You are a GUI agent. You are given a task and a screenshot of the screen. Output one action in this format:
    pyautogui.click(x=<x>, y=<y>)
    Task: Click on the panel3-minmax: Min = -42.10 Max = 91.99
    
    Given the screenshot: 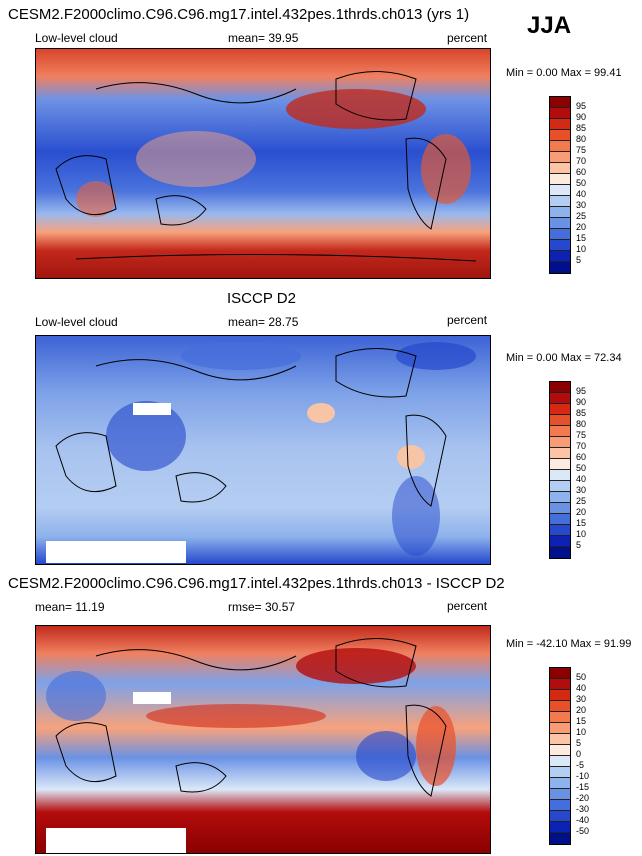 What is the action you would take?
    pyautogui.click(x=569, y=644)
    